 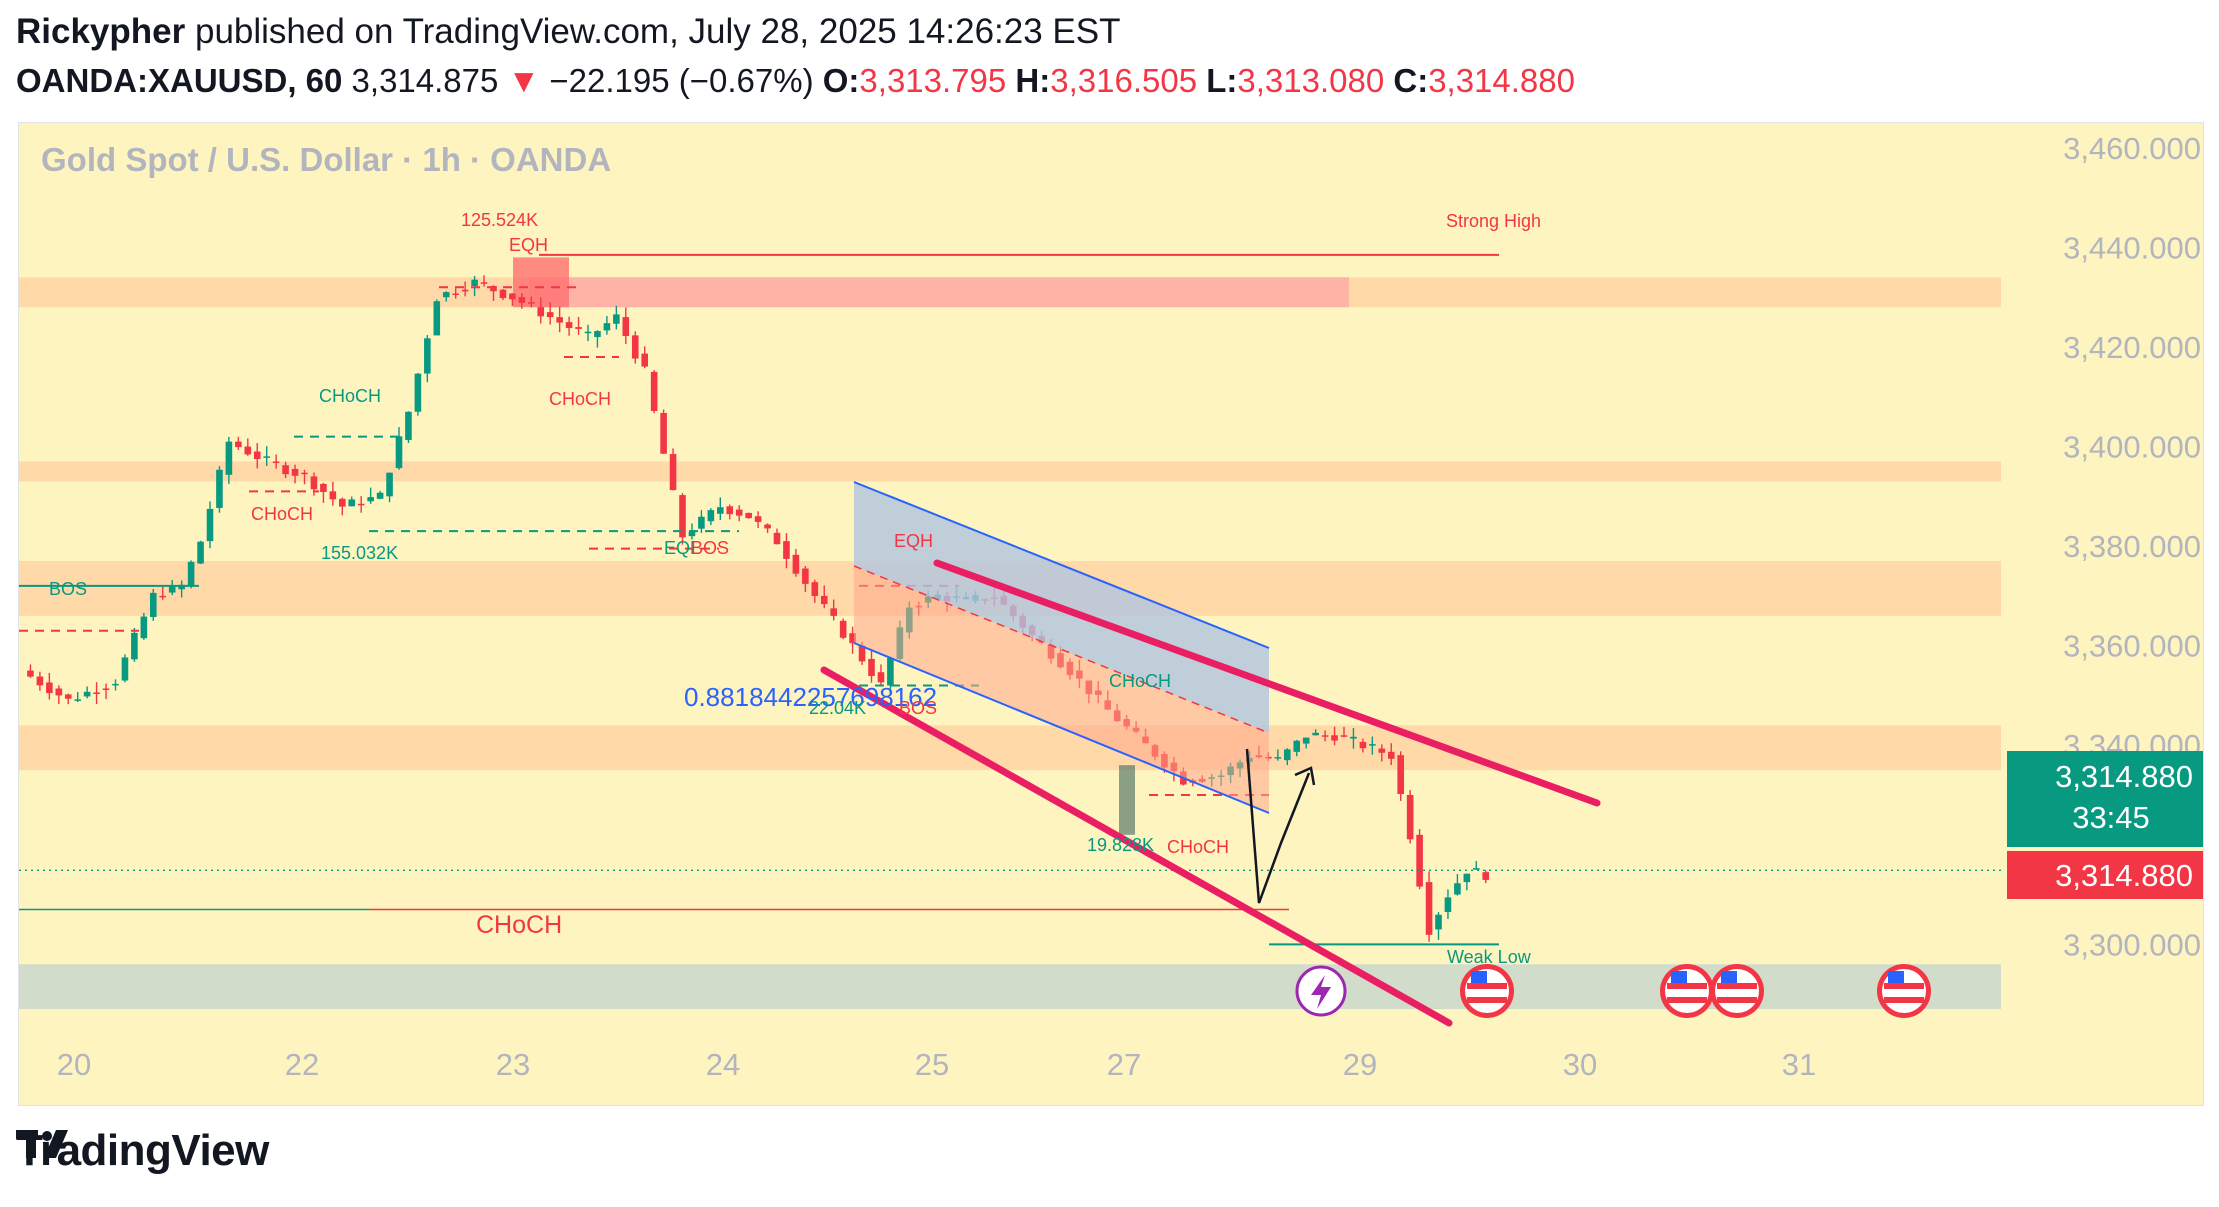 I want to click on time-tick-label: 31, so click(x=1799, y=1064).